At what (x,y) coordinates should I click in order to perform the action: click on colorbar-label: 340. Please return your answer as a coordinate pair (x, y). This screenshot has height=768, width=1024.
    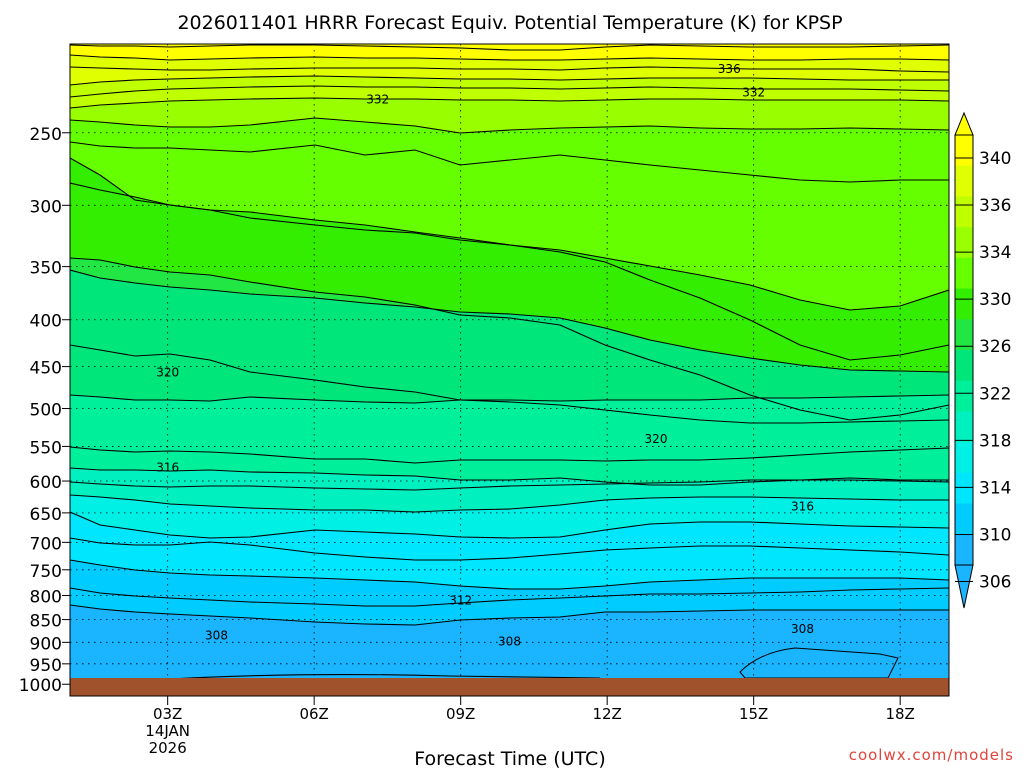
    Looking at the image, I should click on (995, 159).